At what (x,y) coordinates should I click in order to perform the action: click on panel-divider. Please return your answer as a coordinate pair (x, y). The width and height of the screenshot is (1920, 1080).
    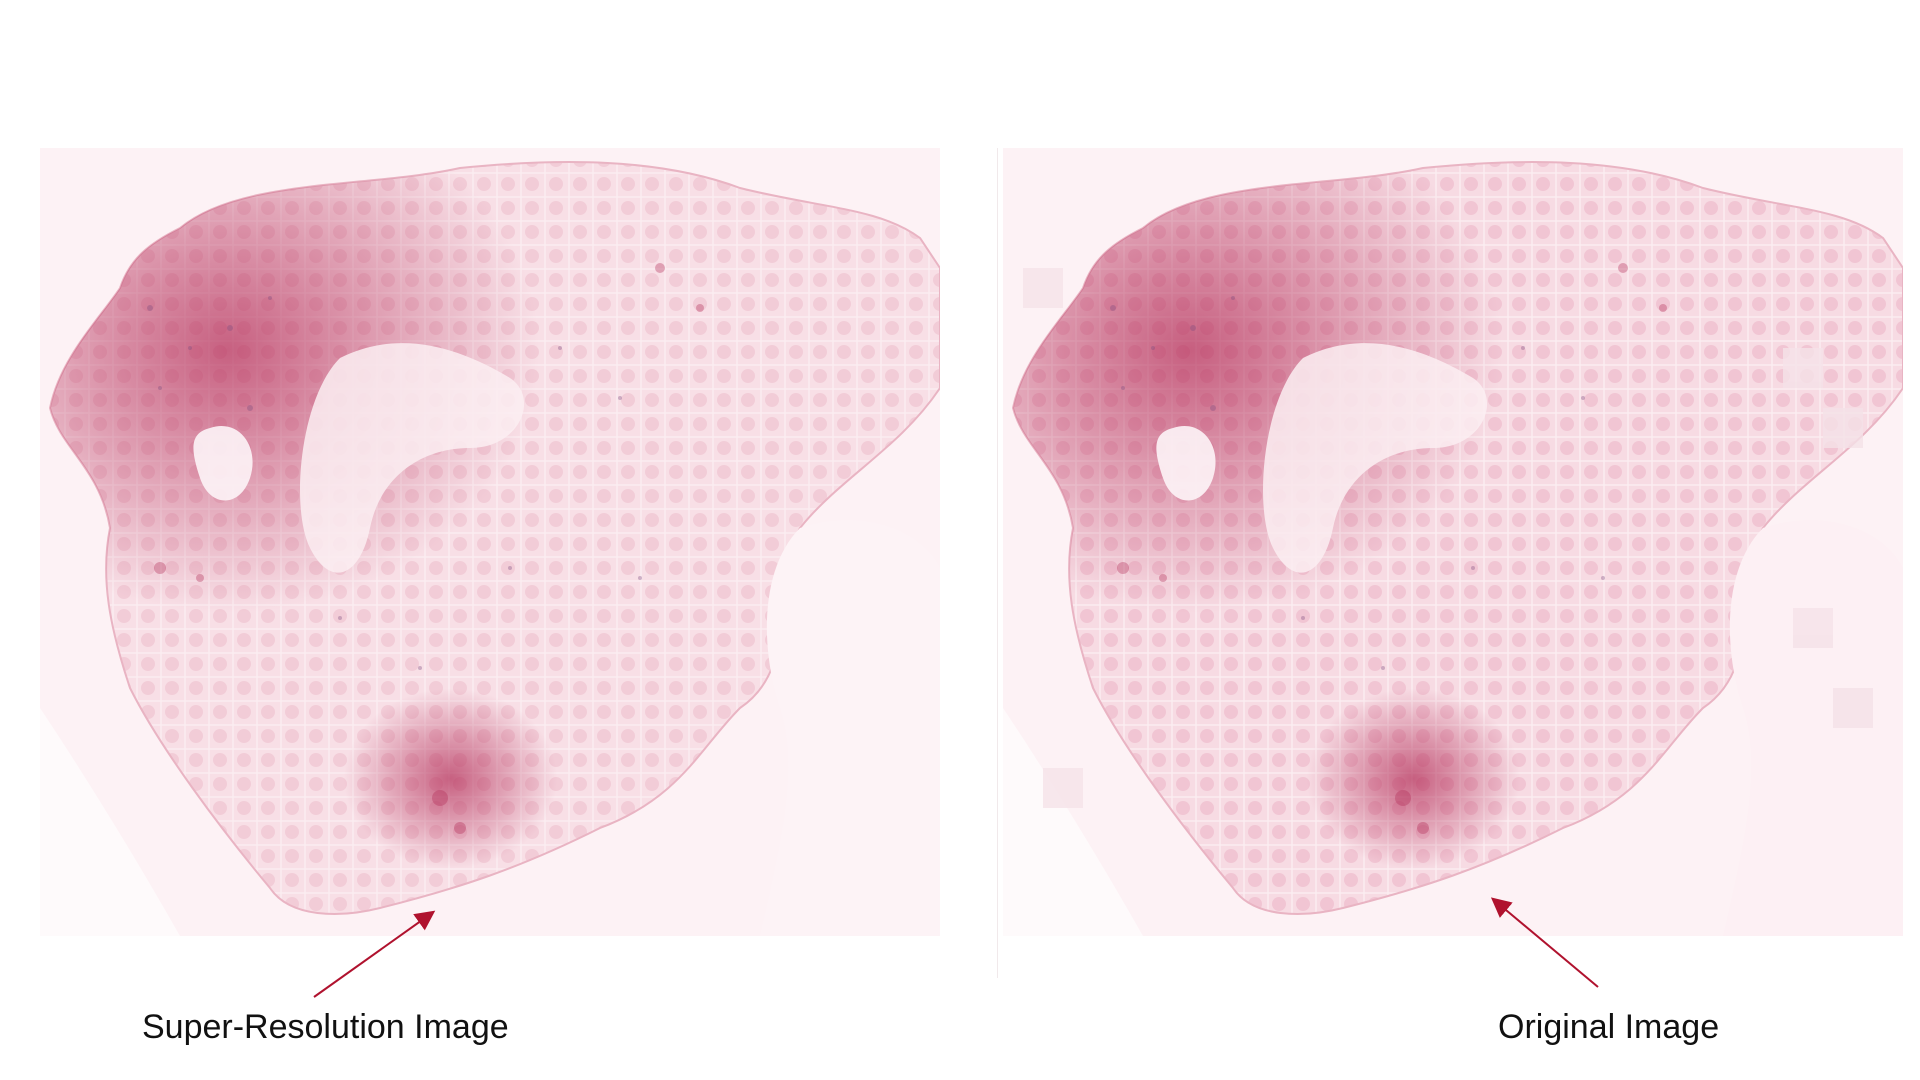
    Looking at the image, I should click on (997, 563).